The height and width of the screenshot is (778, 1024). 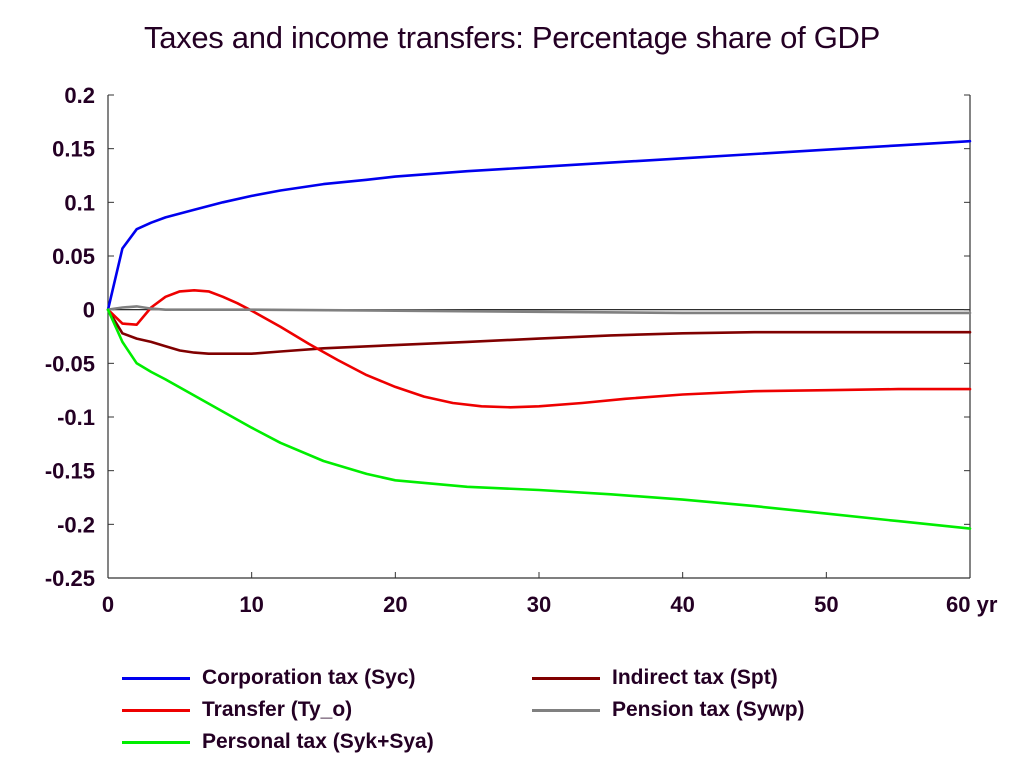 I want to click on x-tick-label: 0, so click(x=108, y=604).